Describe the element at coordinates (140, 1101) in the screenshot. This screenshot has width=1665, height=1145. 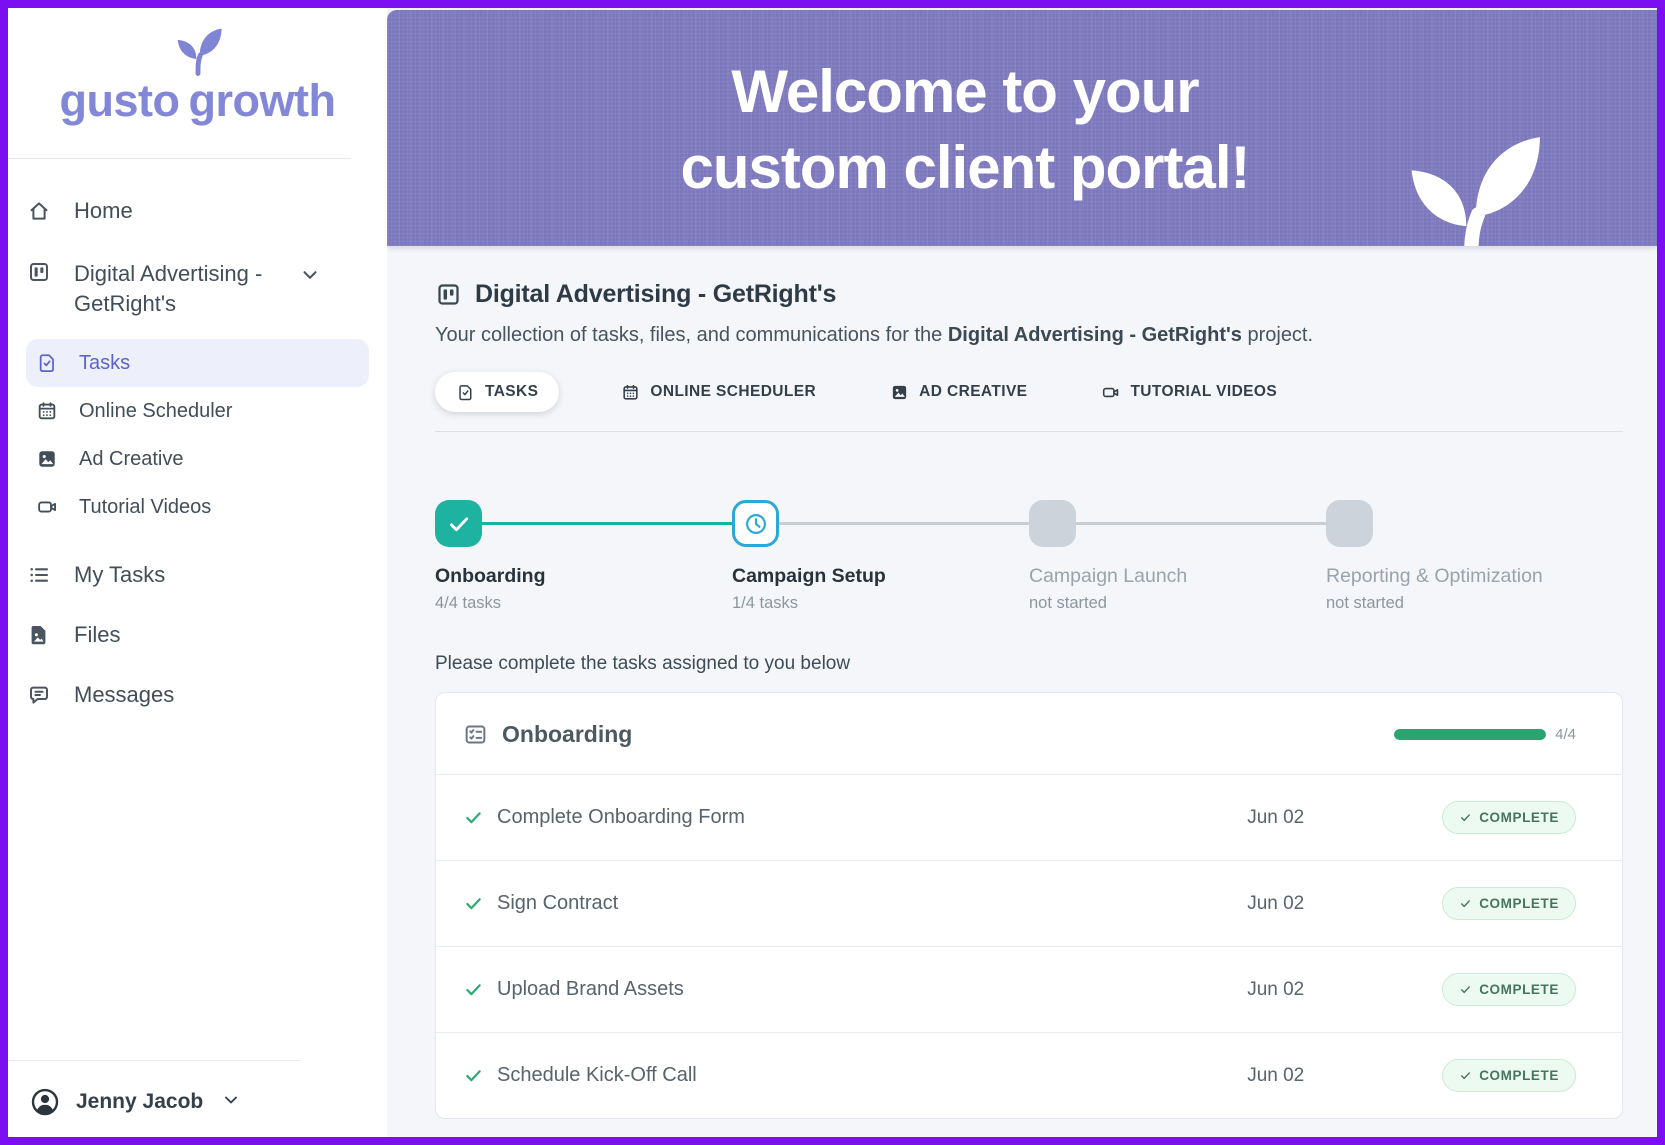
I see `user-name: Jenny Jacob` at that location.